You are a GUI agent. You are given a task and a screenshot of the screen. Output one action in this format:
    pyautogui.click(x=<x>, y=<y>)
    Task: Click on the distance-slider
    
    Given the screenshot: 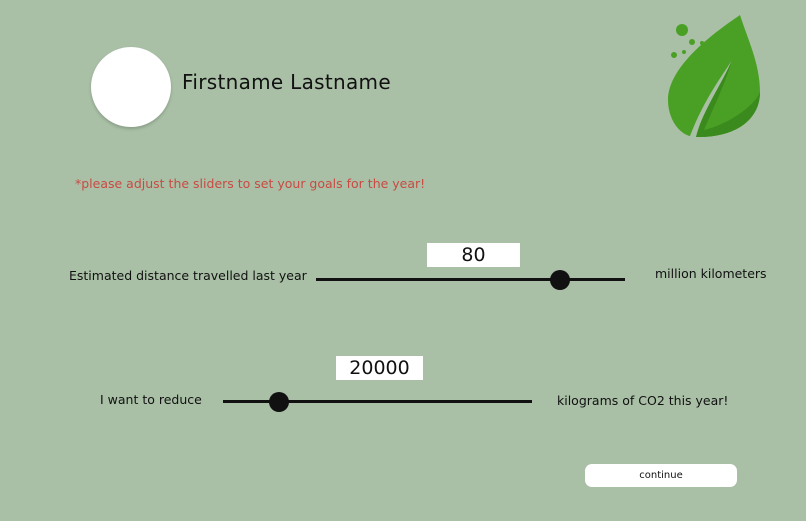 What is the action you would take?
    pyautogui.click(x=470, y=279)
    